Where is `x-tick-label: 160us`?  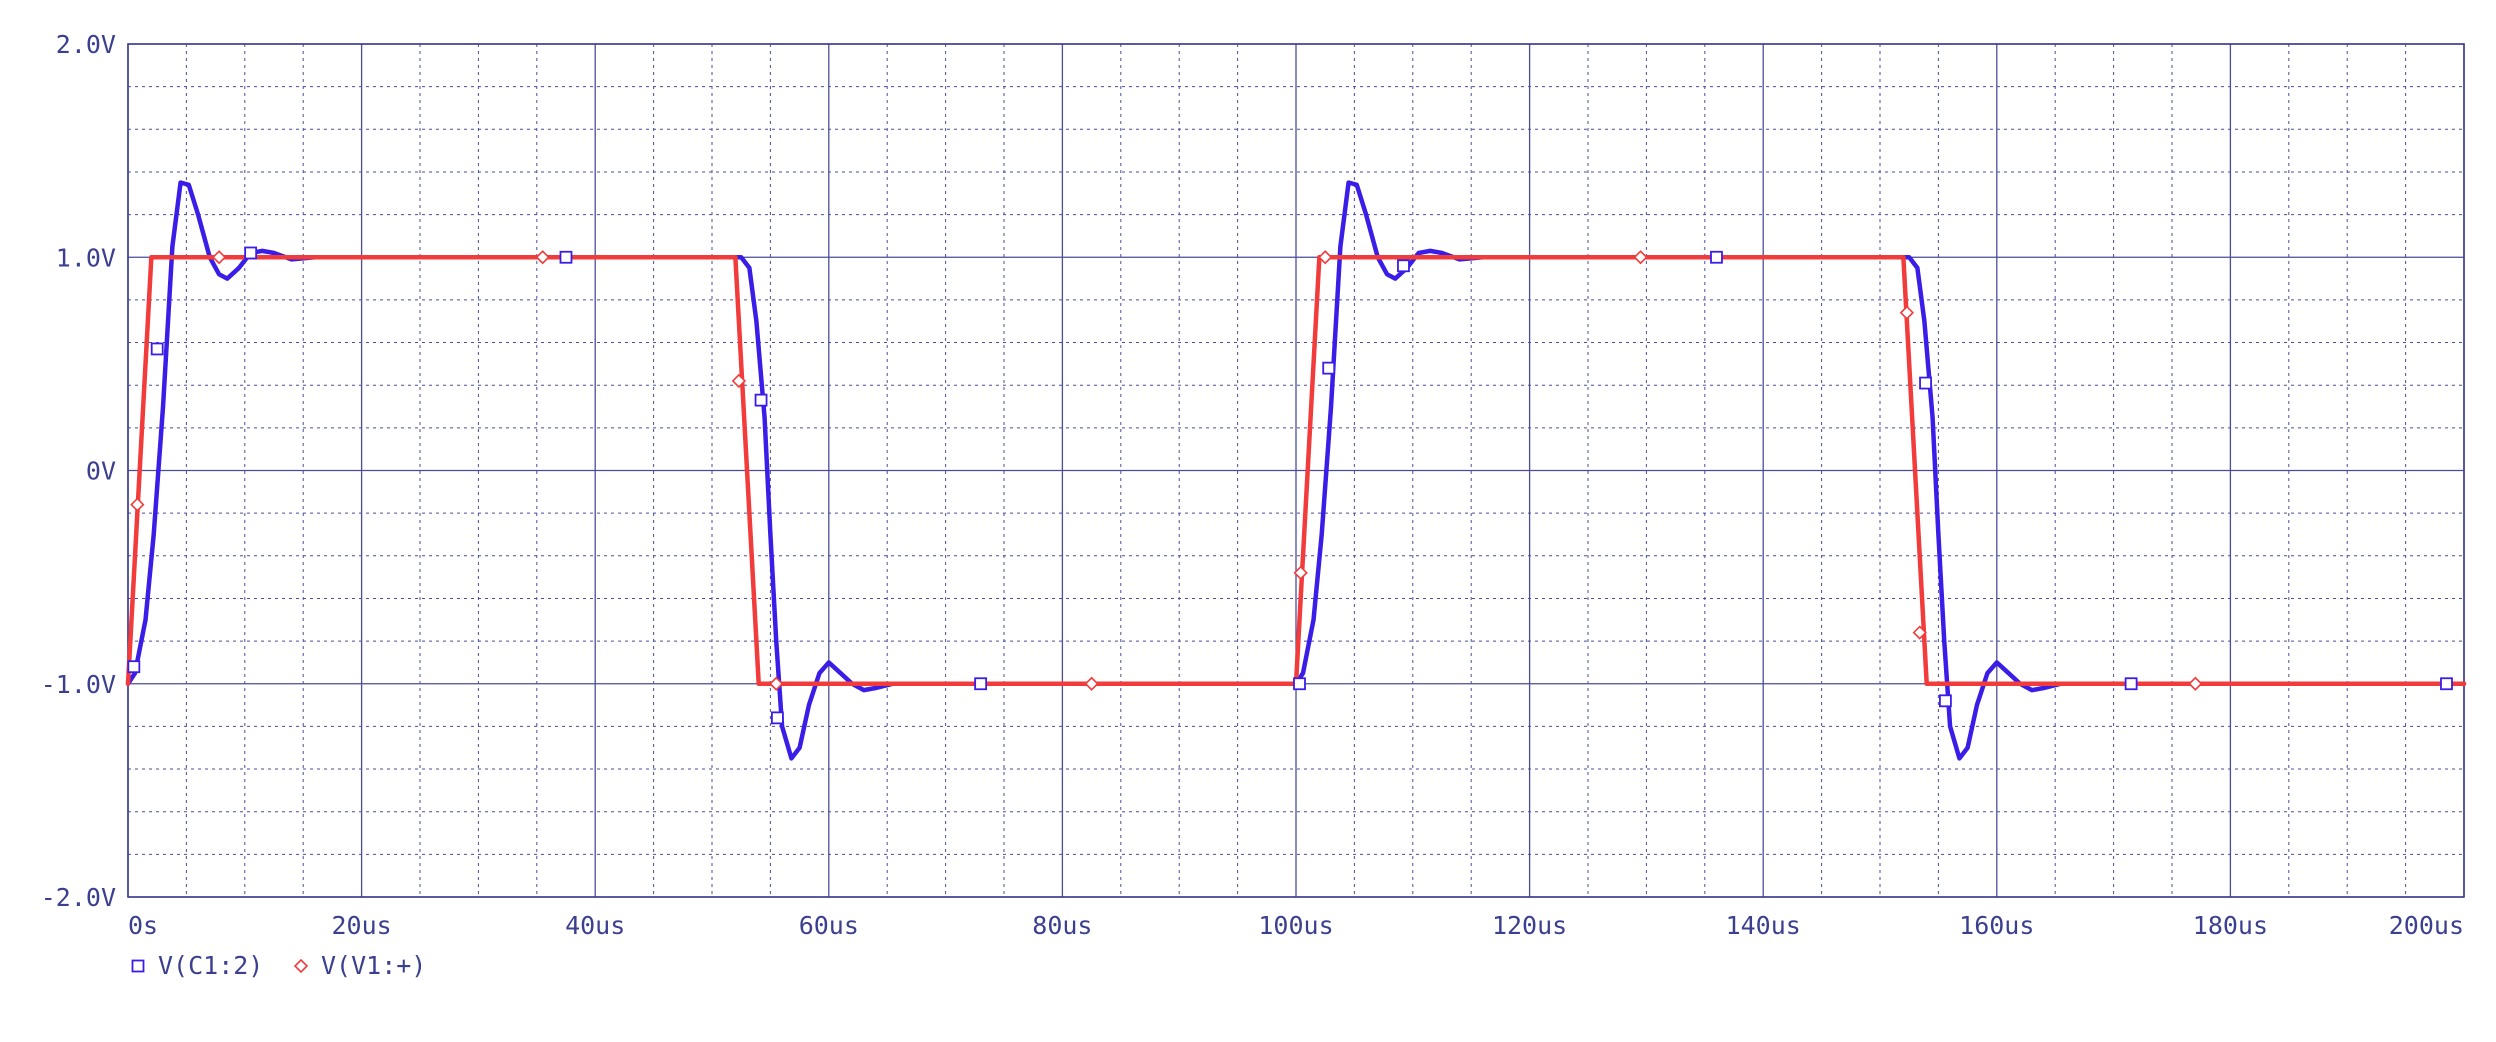 x-tick-label: 160us is located at coordinates (1996, 925).